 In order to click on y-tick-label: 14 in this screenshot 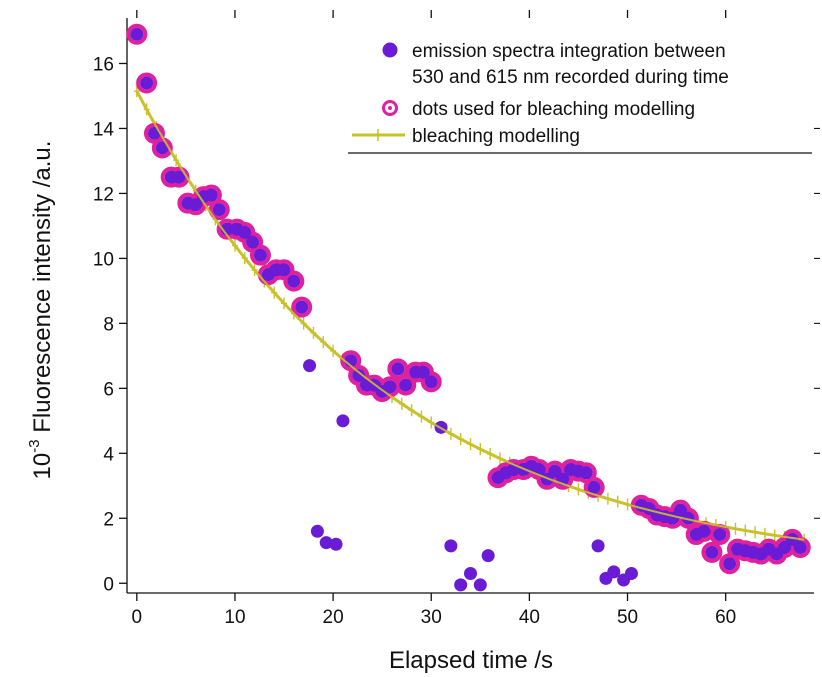, I will do `click(104, 129)`.